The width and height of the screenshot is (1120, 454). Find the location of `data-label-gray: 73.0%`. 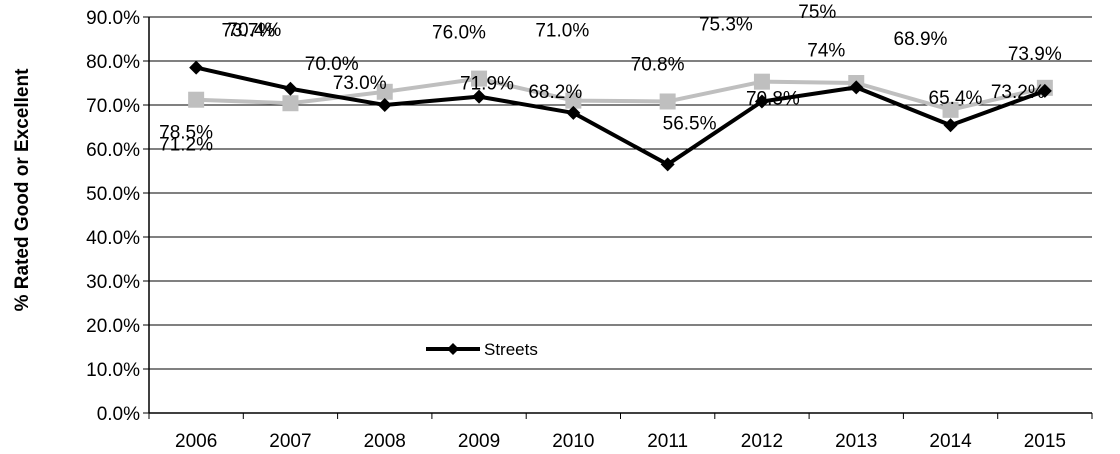

data-label-gray: 73.0% is located at coordinates (360, 83).